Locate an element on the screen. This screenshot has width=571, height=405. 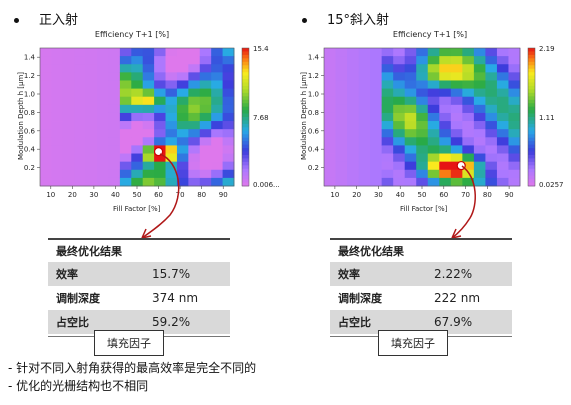
right-table-top-rule is located at coordinates (421, 239).